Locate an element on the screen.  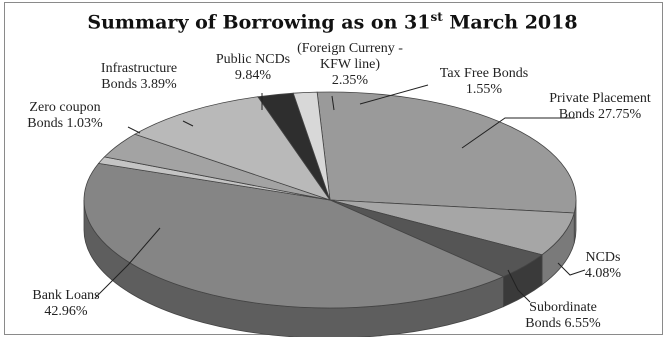
slice-label: Public NCDs 9.84% is located at coordinates (253, 67).